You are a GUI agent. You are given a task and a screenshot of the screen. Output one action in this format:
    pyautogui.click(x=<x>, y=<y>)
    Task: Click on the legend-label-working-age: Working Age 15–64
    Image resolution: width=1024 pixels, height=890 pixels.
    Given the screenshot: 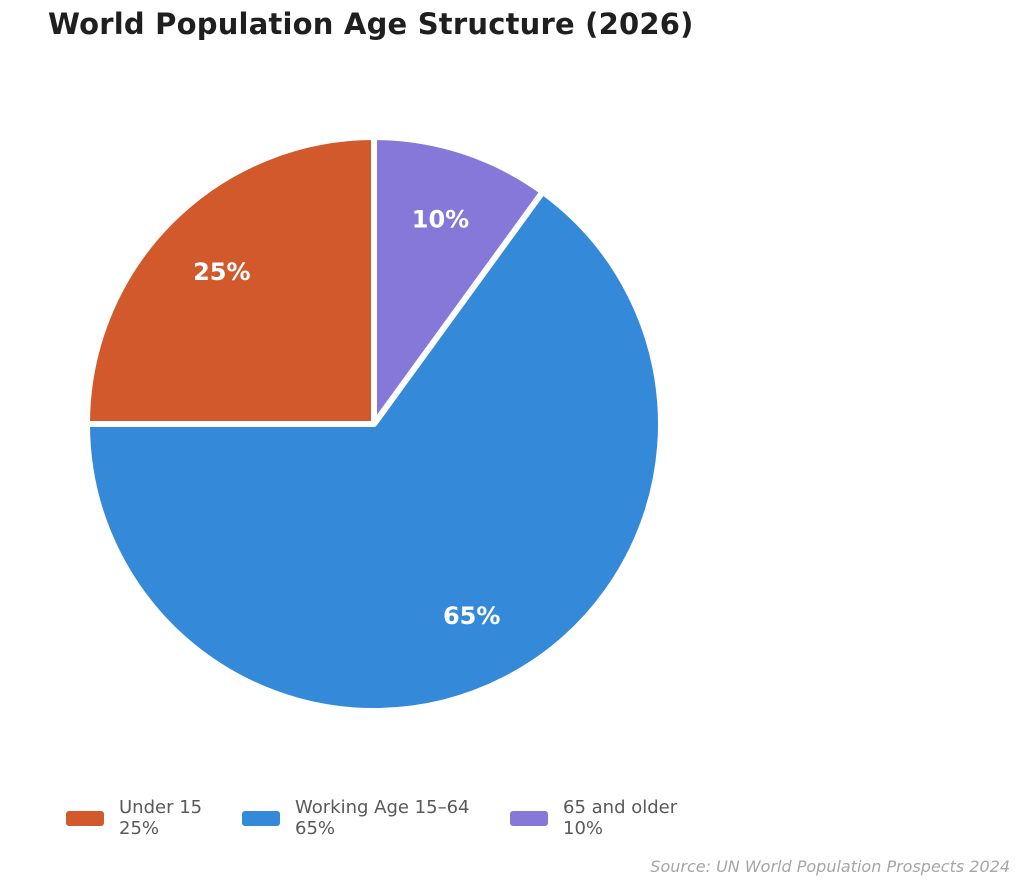 What is the action you would take?
    pyautogui.click(x=382, y=807)
    